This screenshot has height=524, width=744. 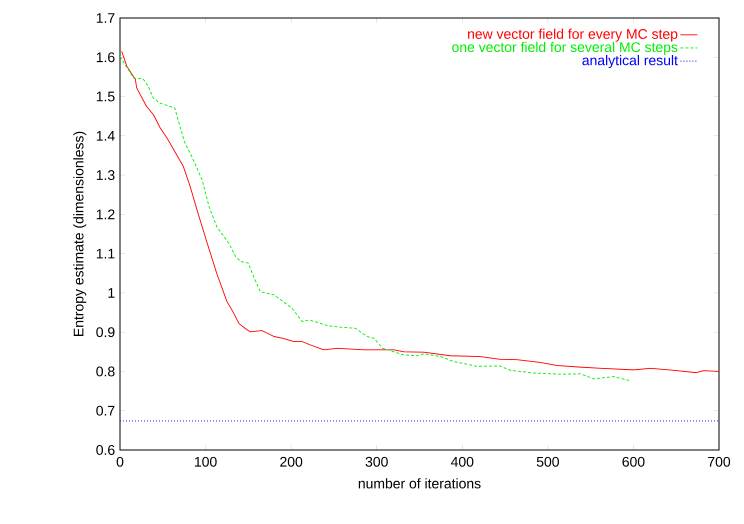 I want to click on y-tick-label: 1.3, so click(x=105, y=175).